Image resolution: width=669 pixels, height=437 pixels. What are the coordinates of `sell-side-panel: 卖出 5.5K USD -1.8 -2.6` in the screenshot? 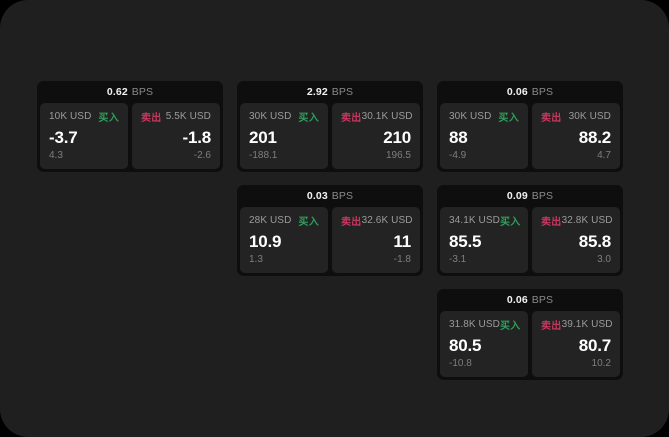 It's located at (176, 136).